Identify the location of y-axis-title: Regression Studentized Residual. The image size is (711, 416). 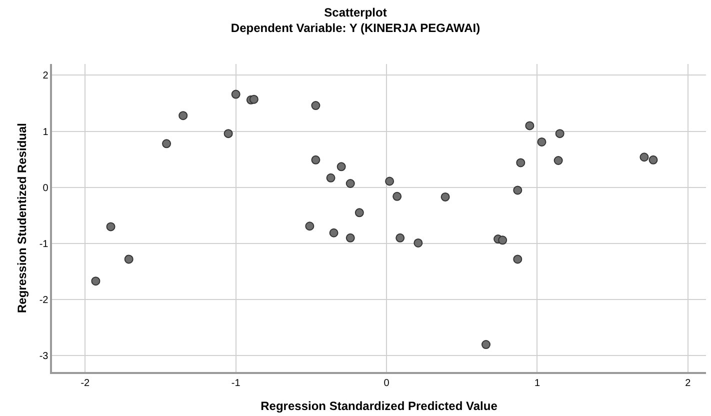
(22, 218).